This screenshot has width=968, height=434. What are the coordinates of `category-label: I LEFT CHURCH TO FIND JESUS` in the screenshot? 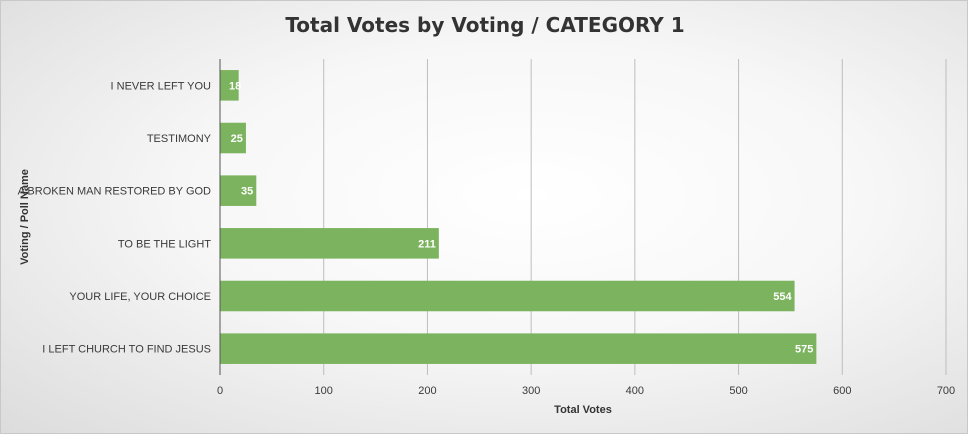 It's located at (126, 350).